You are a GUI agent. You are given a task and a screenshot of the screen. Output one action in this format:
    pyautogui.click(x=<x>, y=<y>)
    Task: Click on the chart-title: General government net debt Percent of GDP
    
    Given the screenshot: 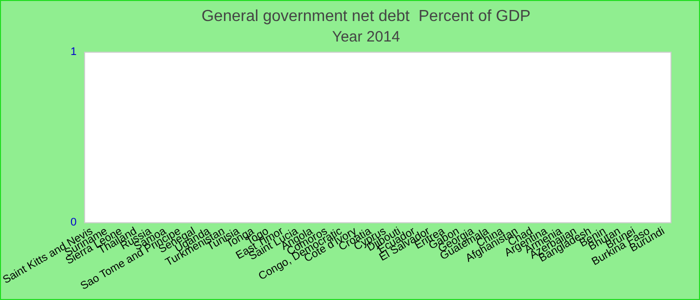 What is the action you would take?
    pyautogui.click(x=366, y=17)
    